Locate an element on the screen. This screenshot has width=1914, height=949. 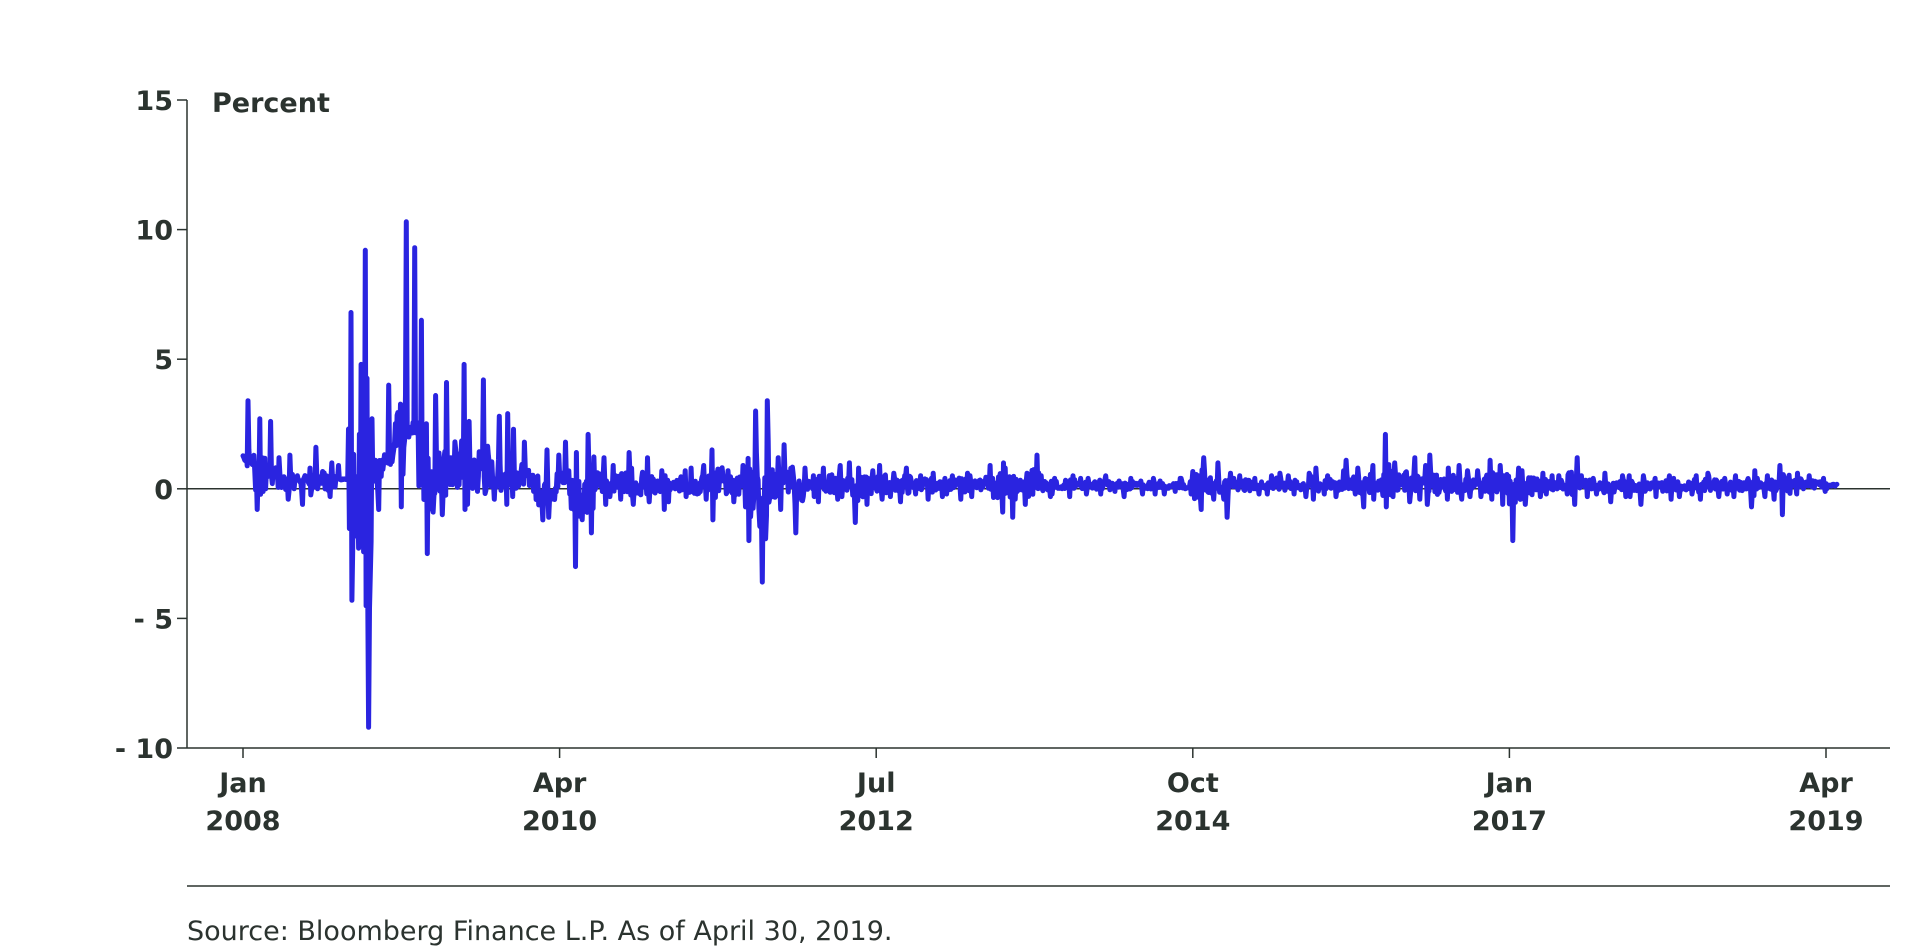
y-tick-label: 10 is located at coordinates (154, 231).